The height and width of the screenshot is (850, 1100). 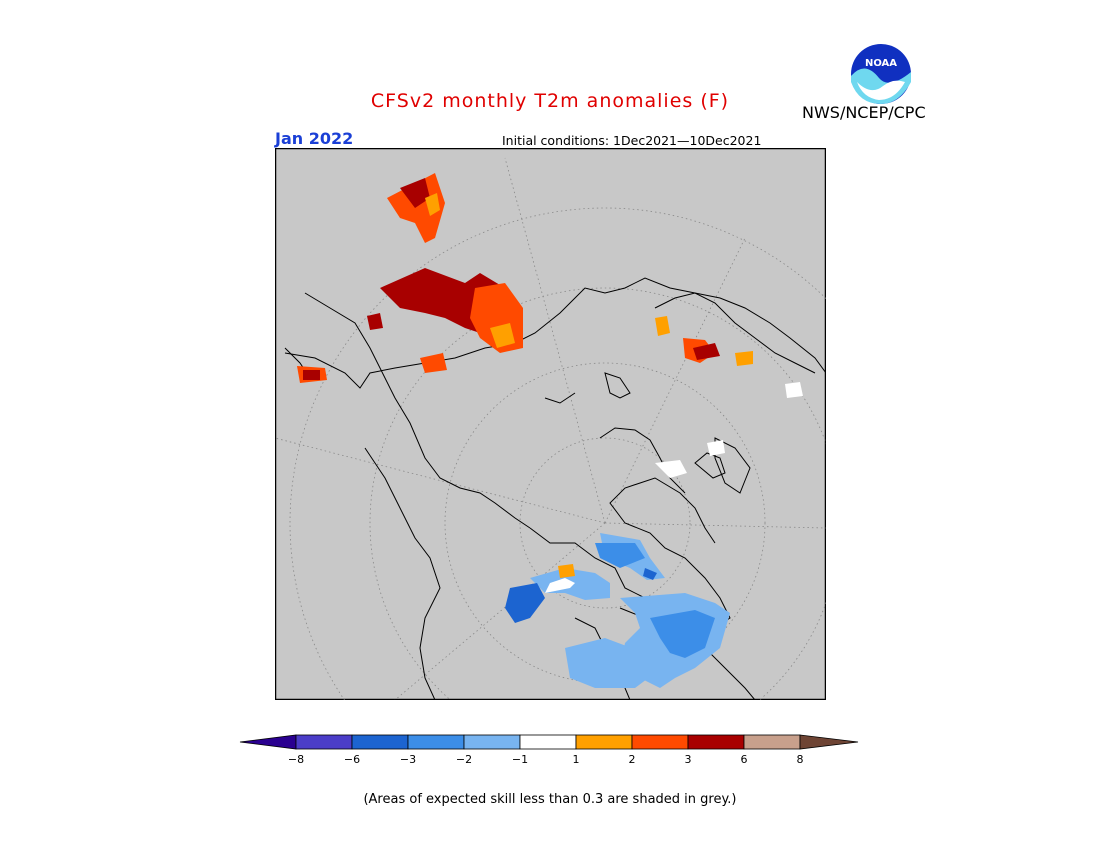 What do you see at coordinates (464, 759) in the screenshot?
I see `legend-tick-label: −2` at bounding box center [464, 759].